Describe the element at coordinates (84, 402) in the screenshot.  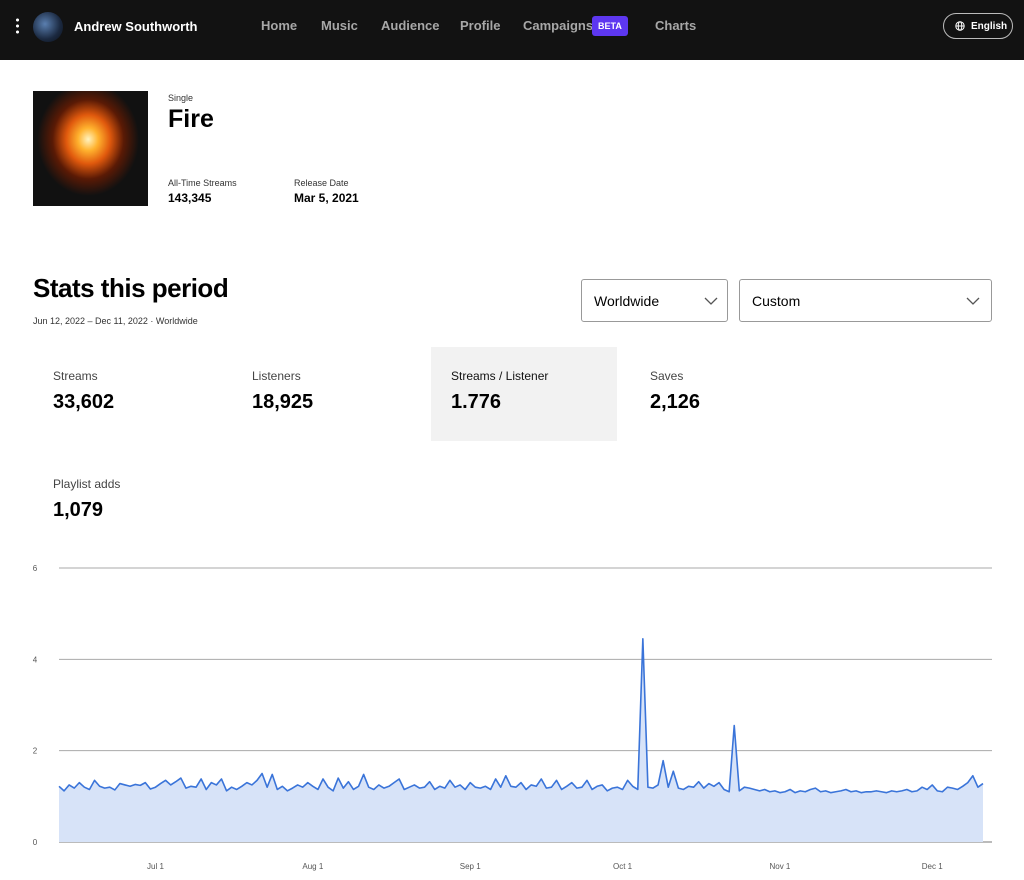
I see `metric-value: 33,602` at that location.